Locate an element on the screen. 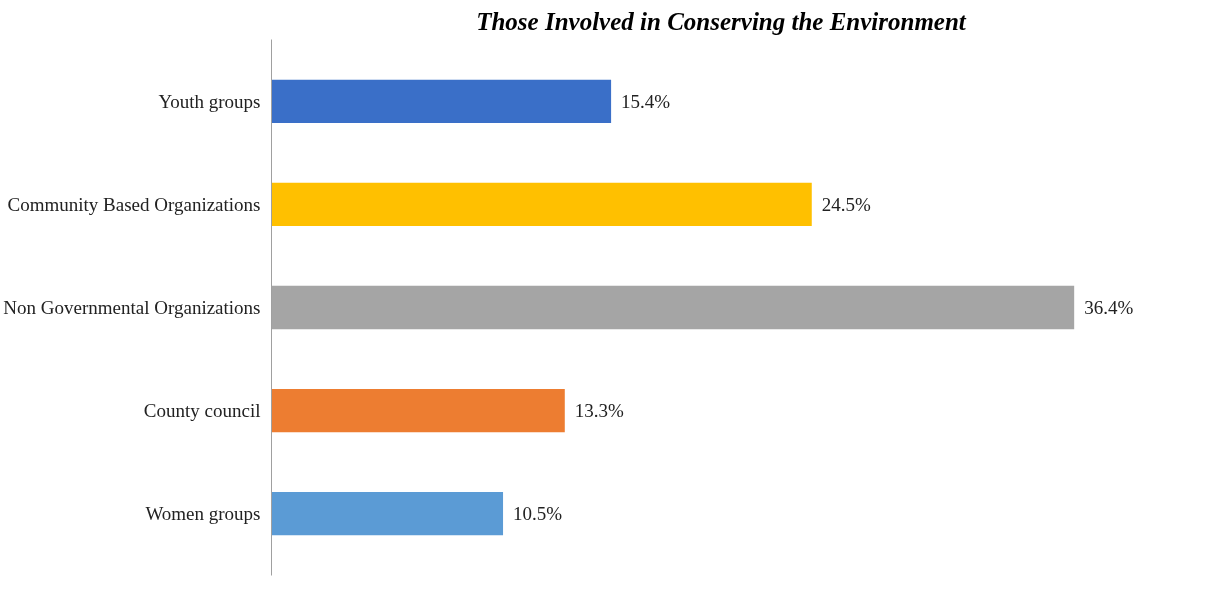 This screenshot has width=1226, height=608. y-tick-label: Youth groups is located at coordinates (209, 101).